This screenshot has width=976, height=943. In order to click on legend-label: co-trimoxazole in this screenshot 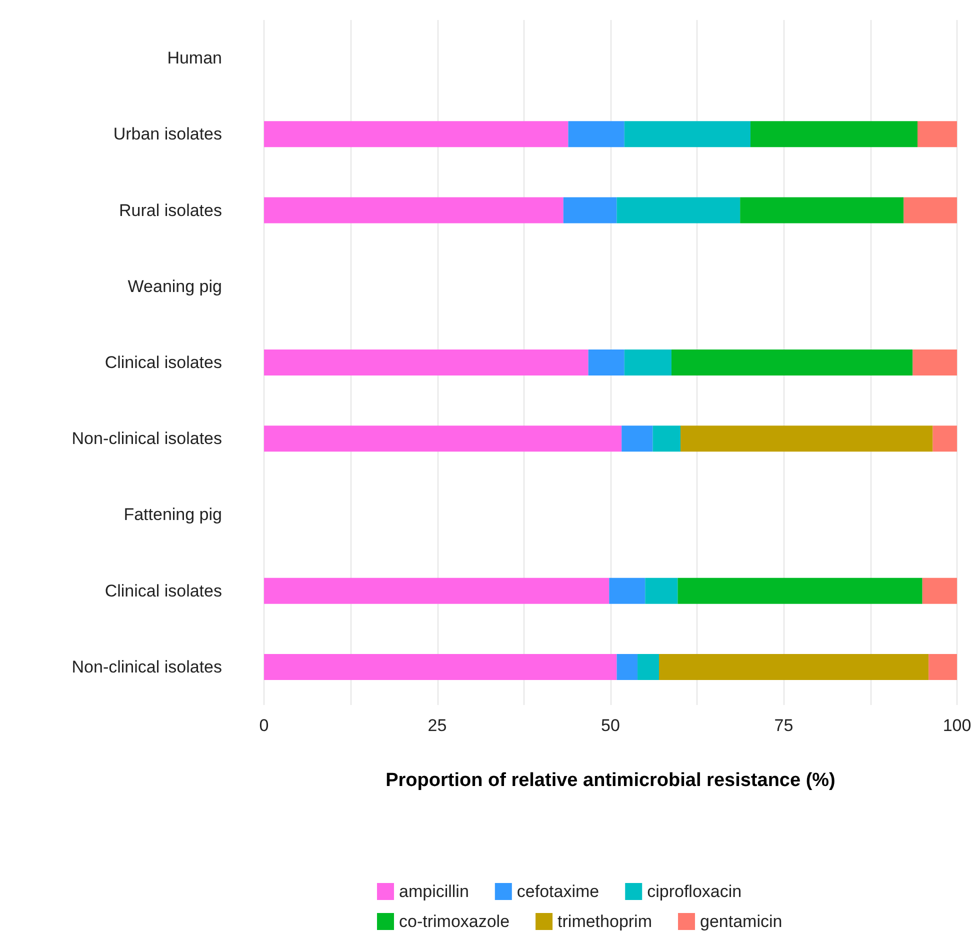, I will do `click(454, 921)`.